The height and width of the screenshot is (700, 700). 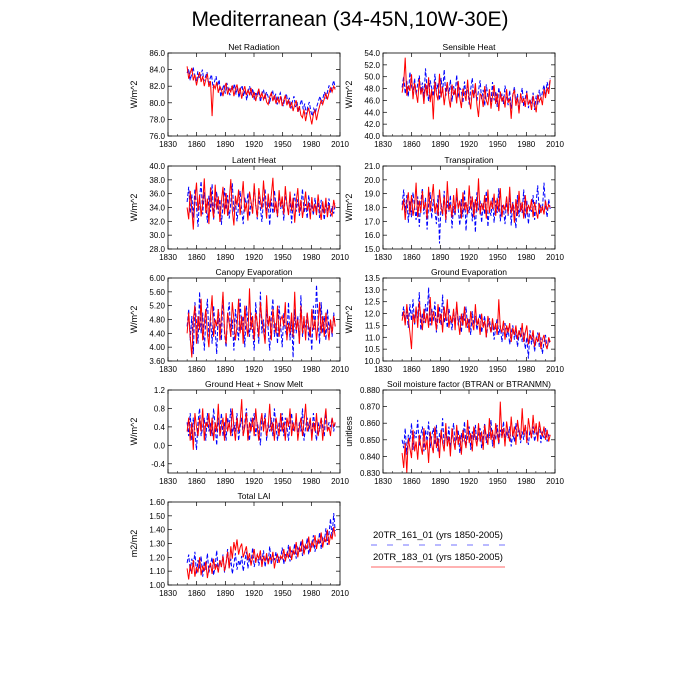 What do you see at coordinates (373, 337) in the screenshot?
I see `y-tick-label: 11.0` at bounding box center [373, 337].